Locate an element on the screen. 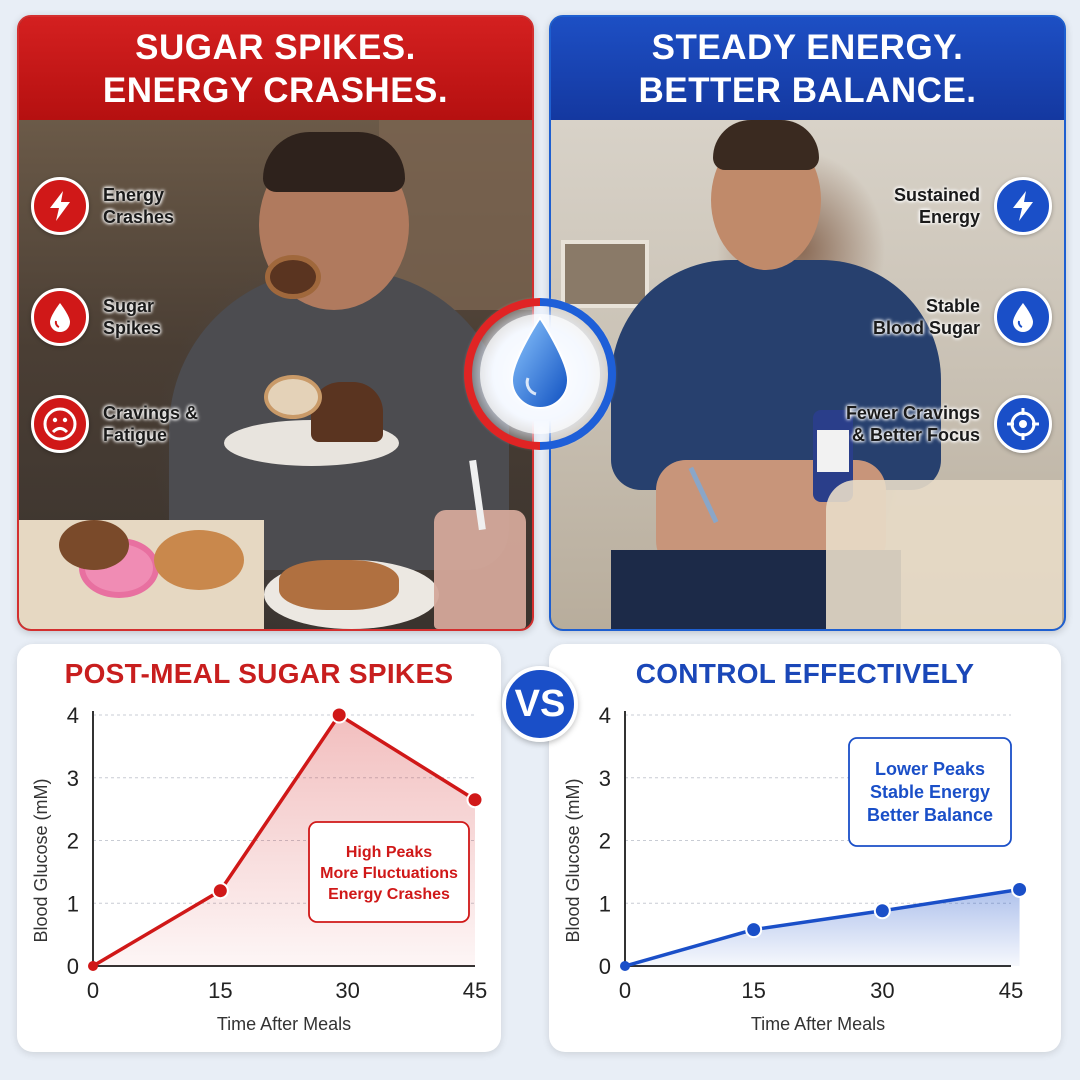  right-panel-header: STEADY ENERGY. BETTER BALANCE. is located at coordinates (807, 68).